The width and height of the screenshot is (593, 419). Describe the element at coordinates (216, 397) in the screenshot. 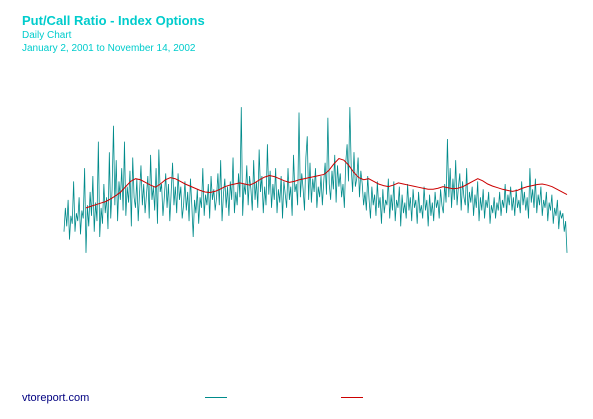

I see `legend-swatch-daily` at that location.